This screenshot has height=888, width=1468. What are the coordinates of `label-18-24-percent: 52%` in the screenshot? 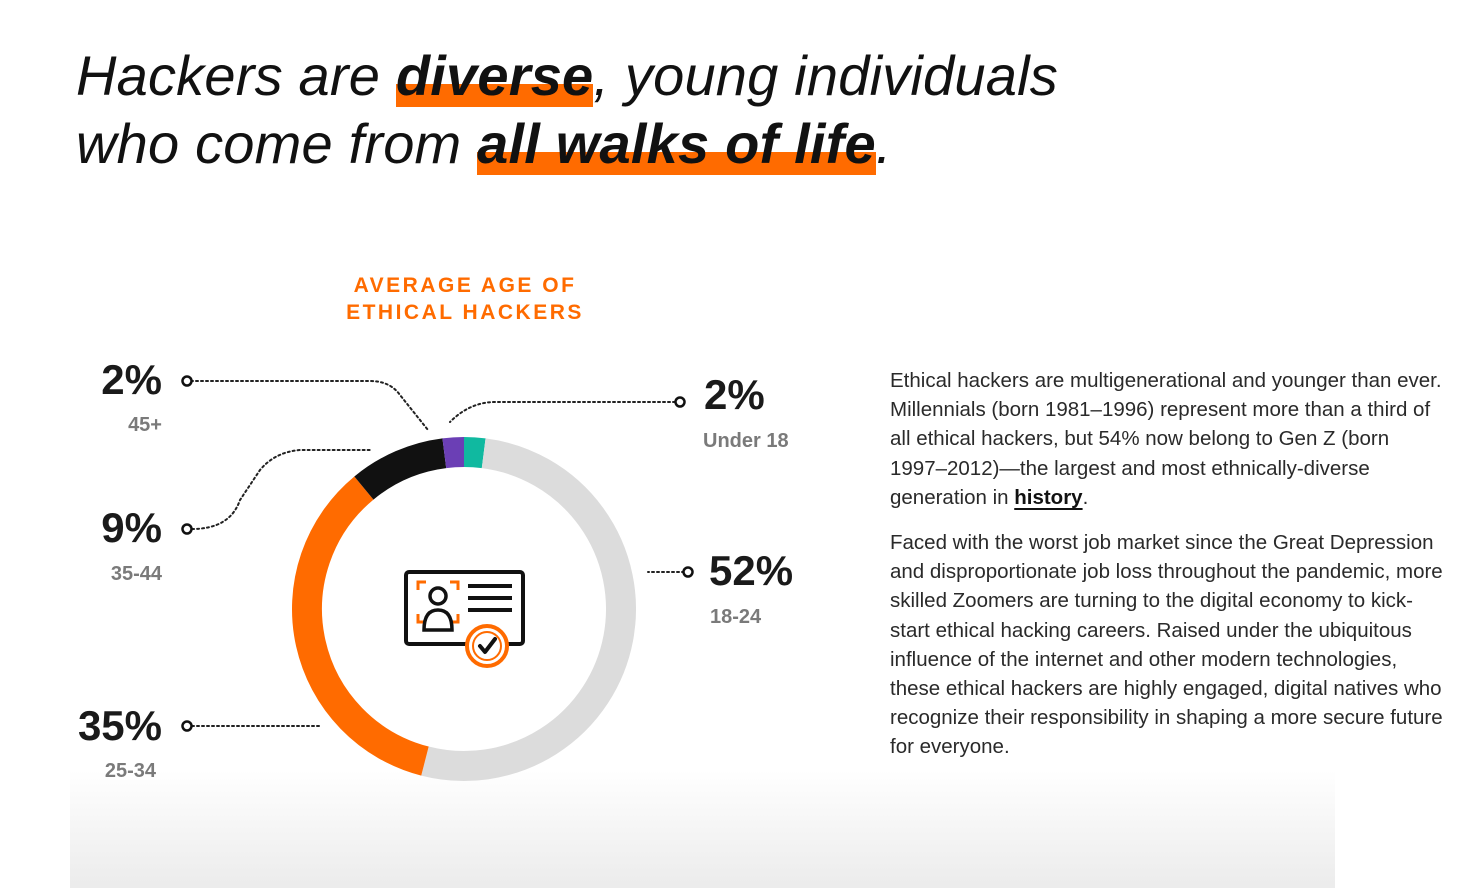 It's located at (751, 570).